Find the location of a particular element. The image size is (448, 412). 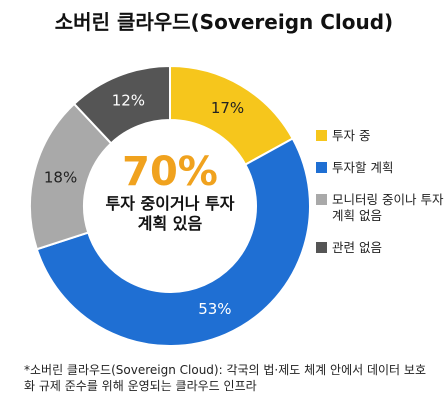

legend-item: 투자 중 is located at coordinates (381, 136).